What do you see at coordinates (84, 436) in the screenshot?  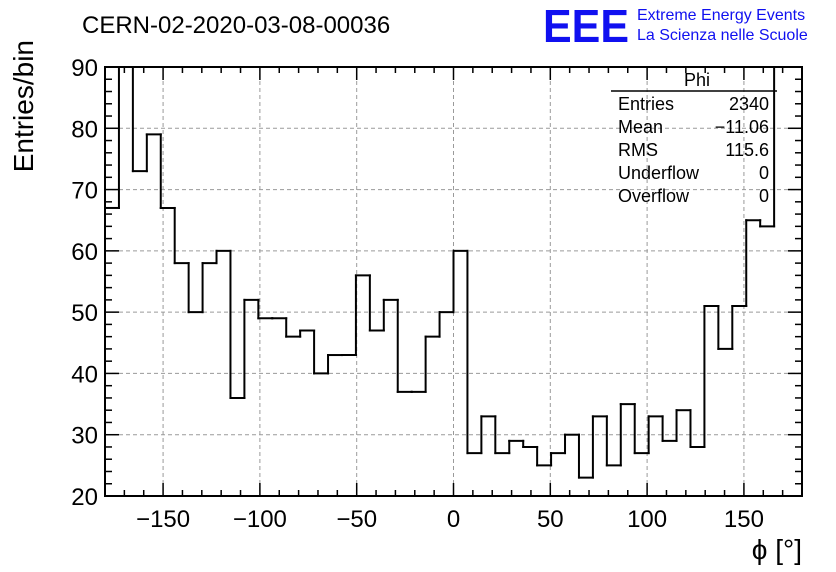 I see `y-tick-label-1: 30` at bounding box center [84, 436].